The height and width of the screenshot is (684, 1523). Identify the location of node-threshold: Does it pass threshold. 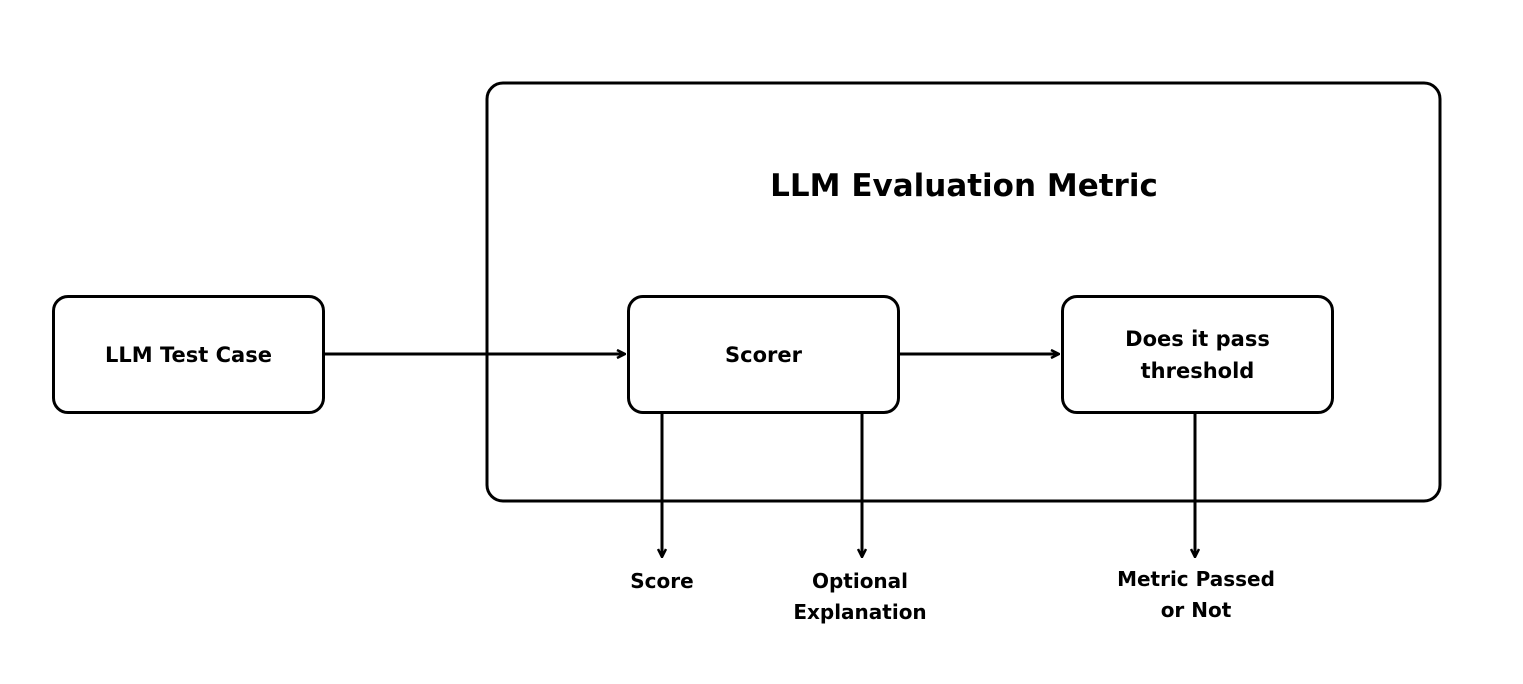
(1197, 354).